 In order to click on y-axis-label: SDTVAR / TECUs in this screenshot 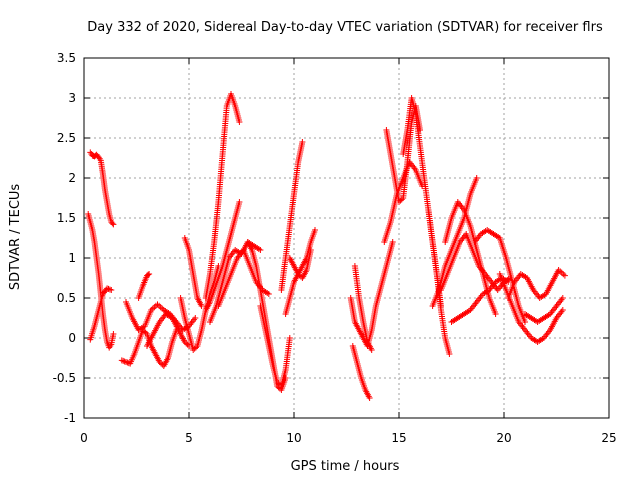, I will do `click(15, 237)`.